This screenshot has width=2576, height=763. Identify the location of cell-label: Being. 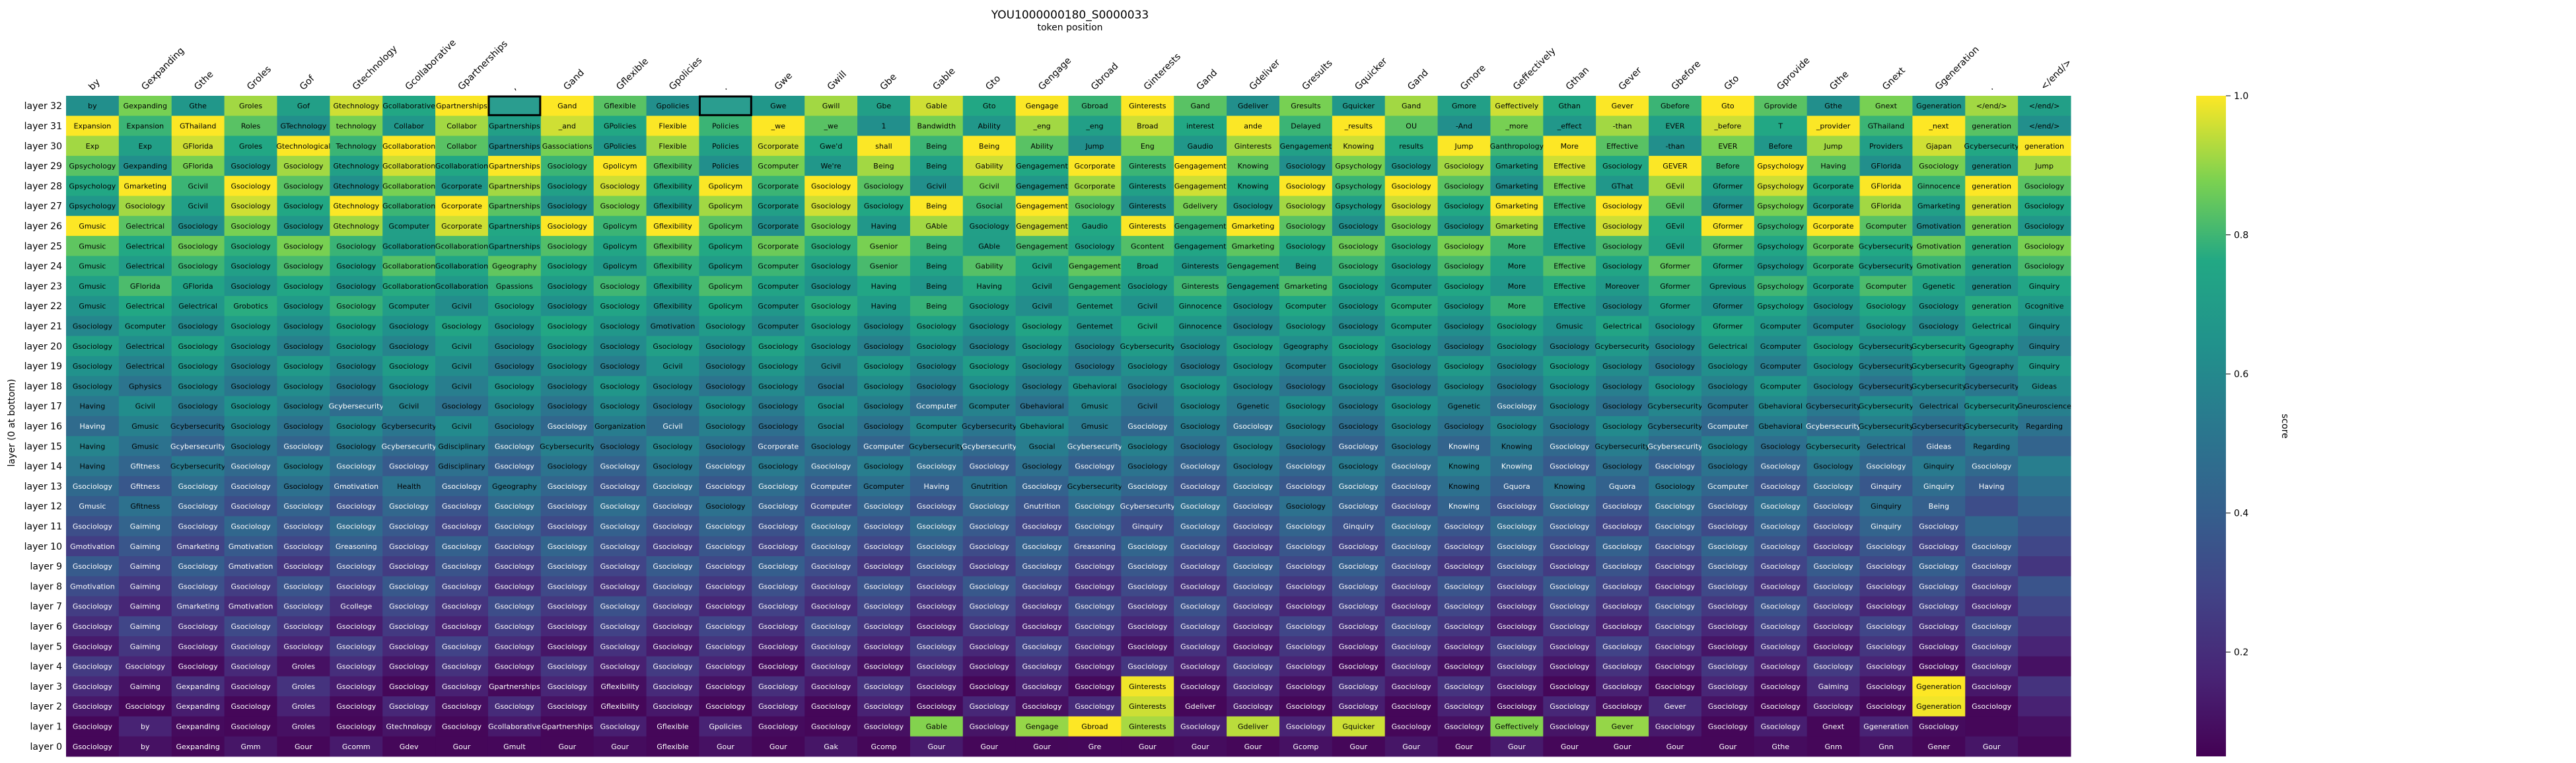
(937, 266).